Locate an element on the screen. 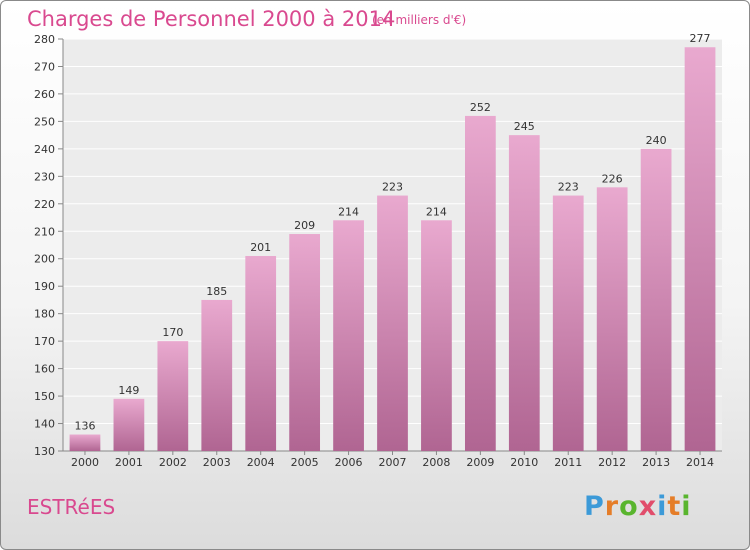 The height and width of the screenshot is (550, 750). data-label: 252 is located at coordinates (480, 107).